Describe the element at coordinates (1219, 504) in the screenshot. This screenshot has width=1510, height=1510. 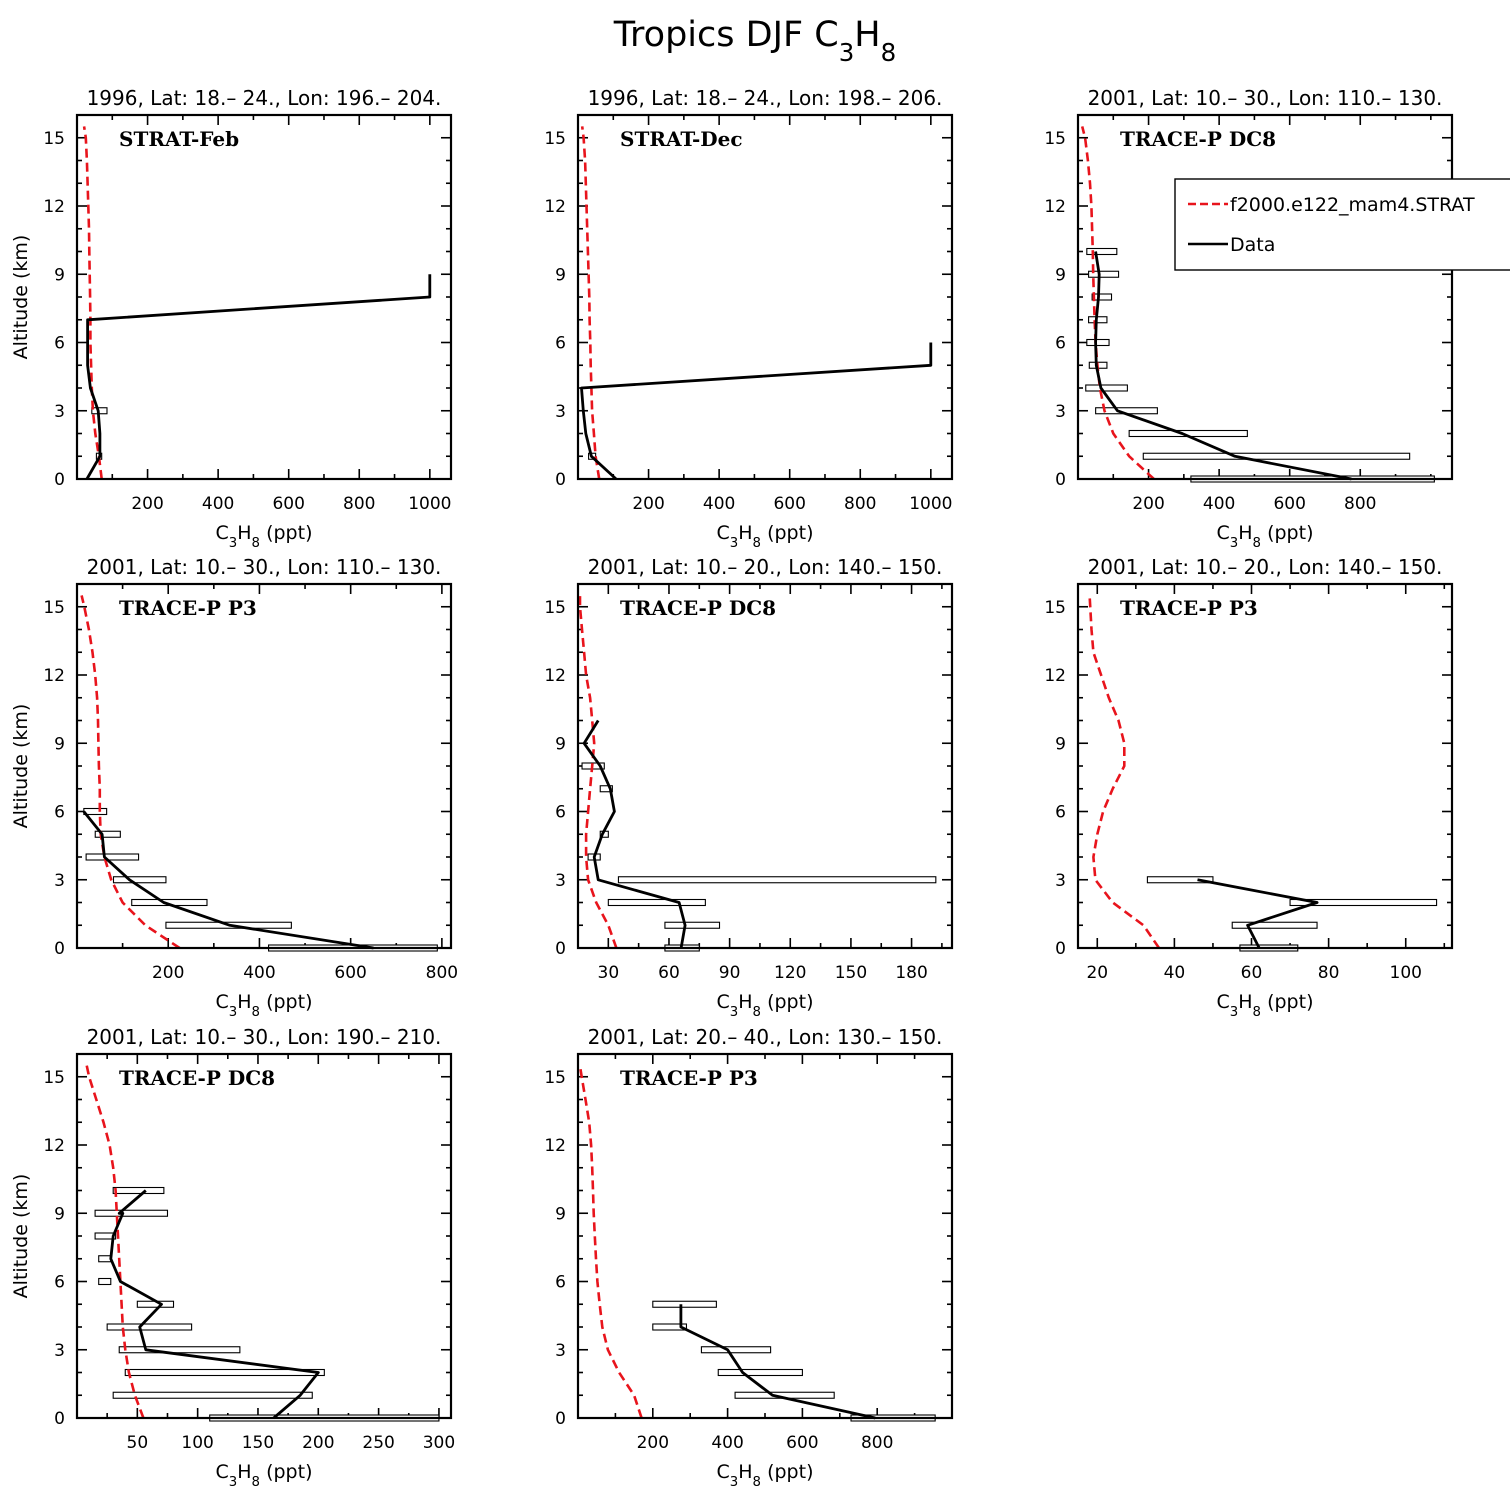
I see `x-tick-label: 400` at that location.